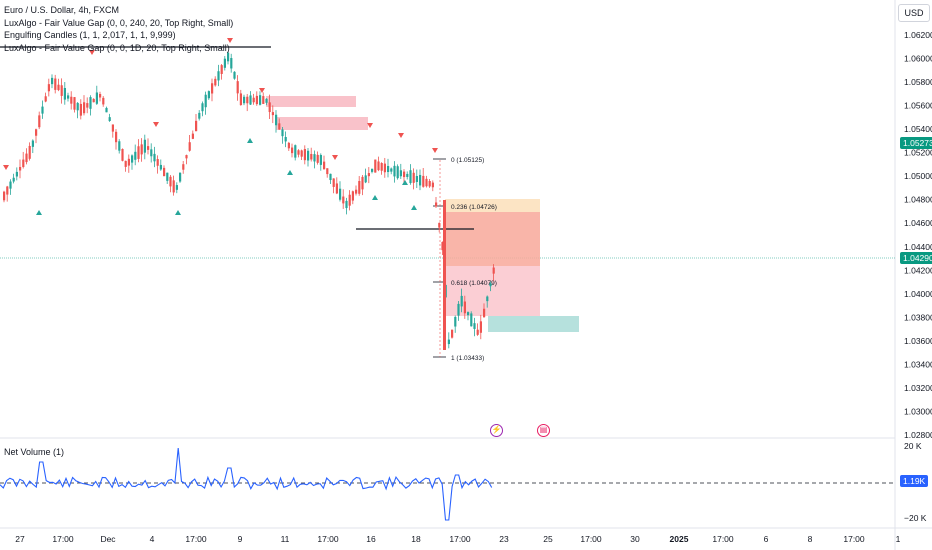 The width and height of the screenshot is (932, 550). Describe the element at coordinates (504, 539) in the screenshot. I see `time-axis-label: 23` at that location.